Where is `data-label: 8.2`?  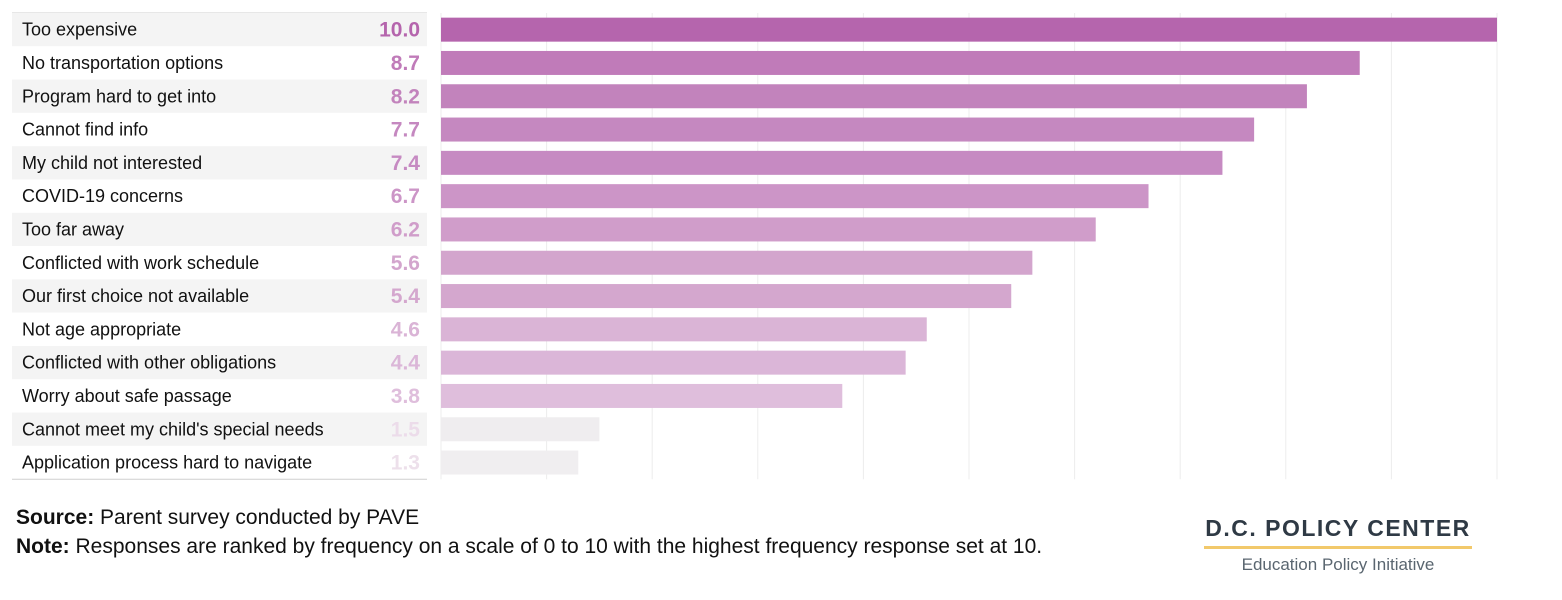 data-label: 8.2 is located at coordinates (405, 96).